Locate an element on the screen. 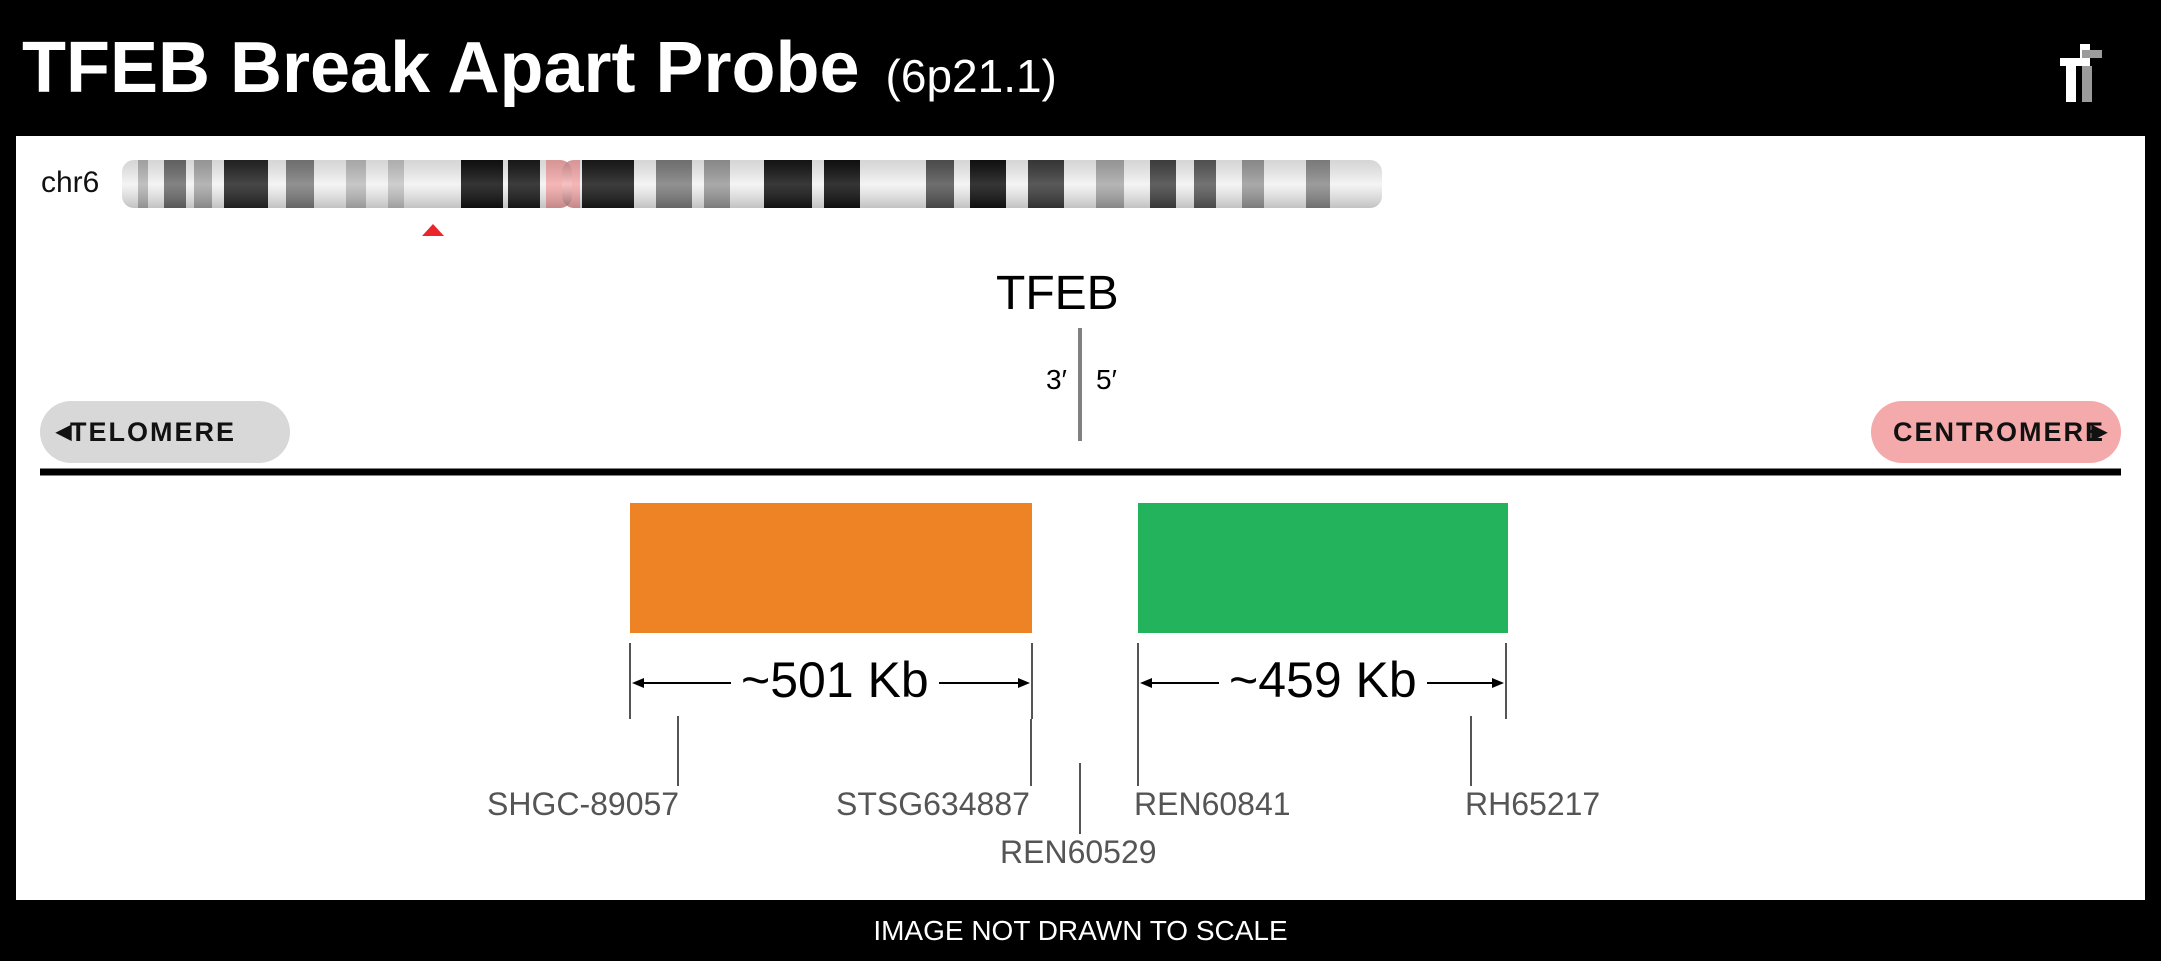 Image resolution: width=2161 pixels, height=961 pixels. company-logo-icon is located at coordinates (2085, 71).